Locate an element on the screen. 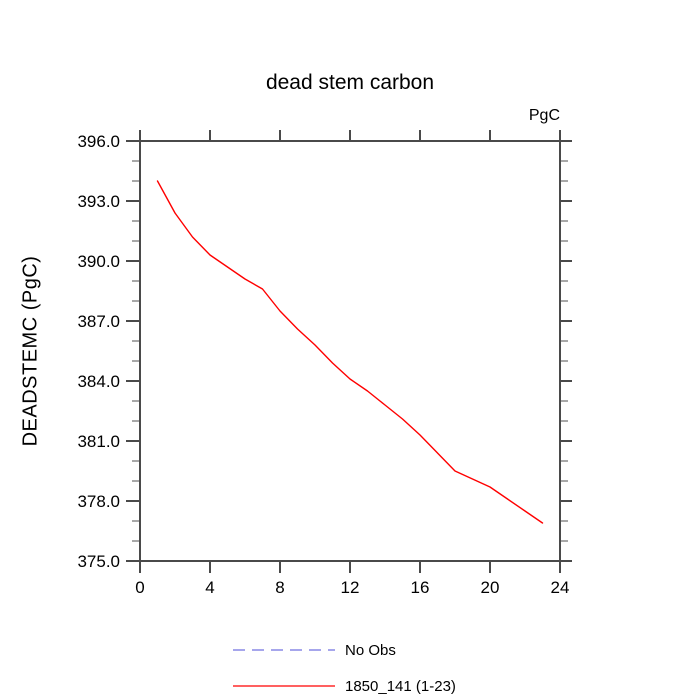 The image size is (700, 700). x-tick-label: 20 is located at coordinates (490, 587).